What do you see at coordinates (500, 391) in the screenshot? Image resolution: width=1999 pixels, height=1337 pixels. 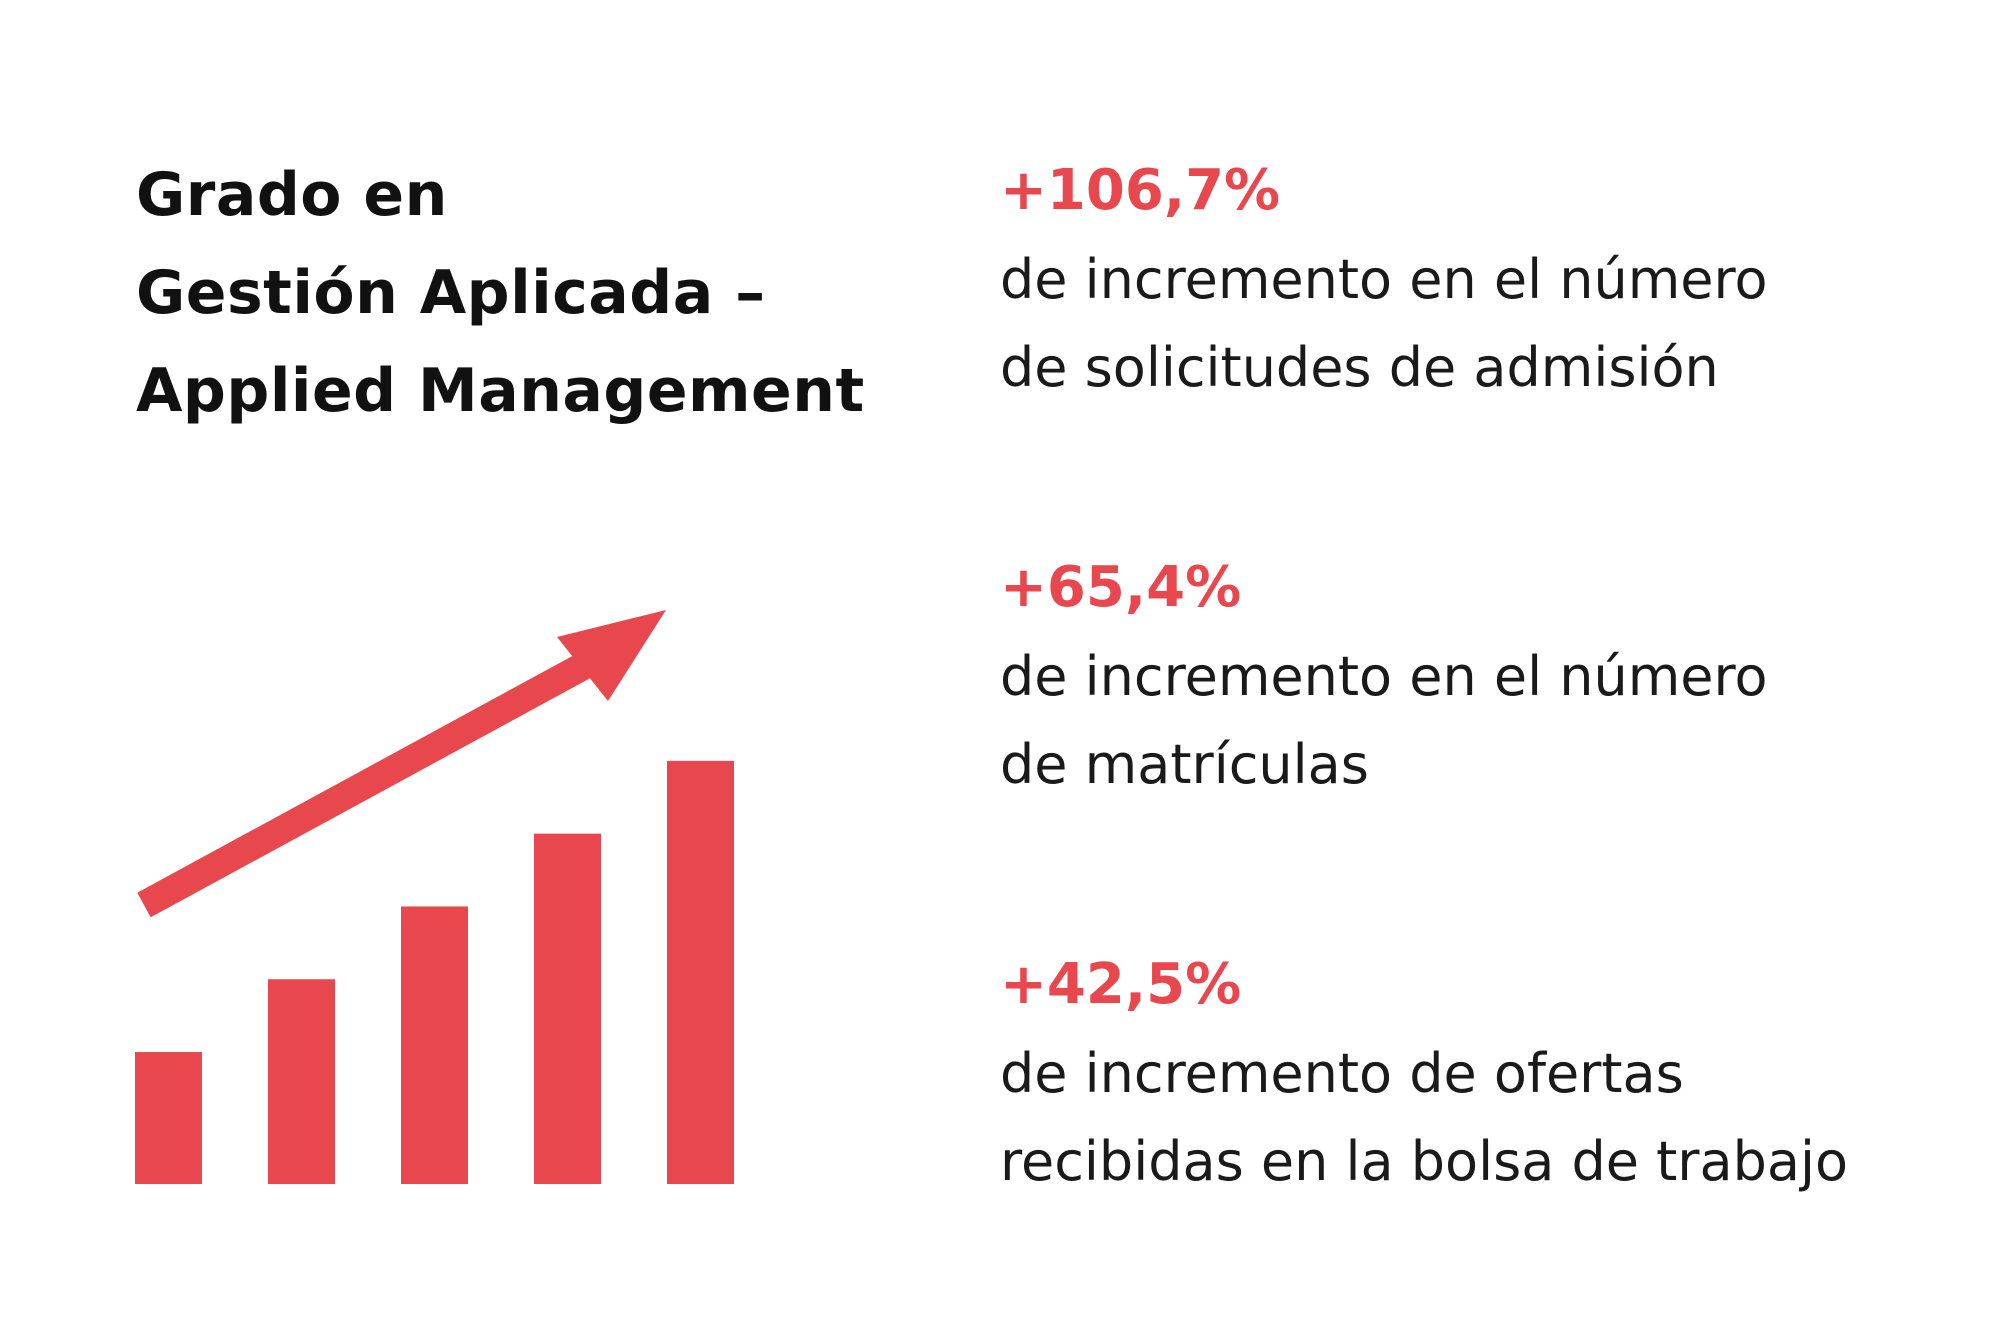 I see `title-line-3: Applied Management` at bounding box center [500, 391].